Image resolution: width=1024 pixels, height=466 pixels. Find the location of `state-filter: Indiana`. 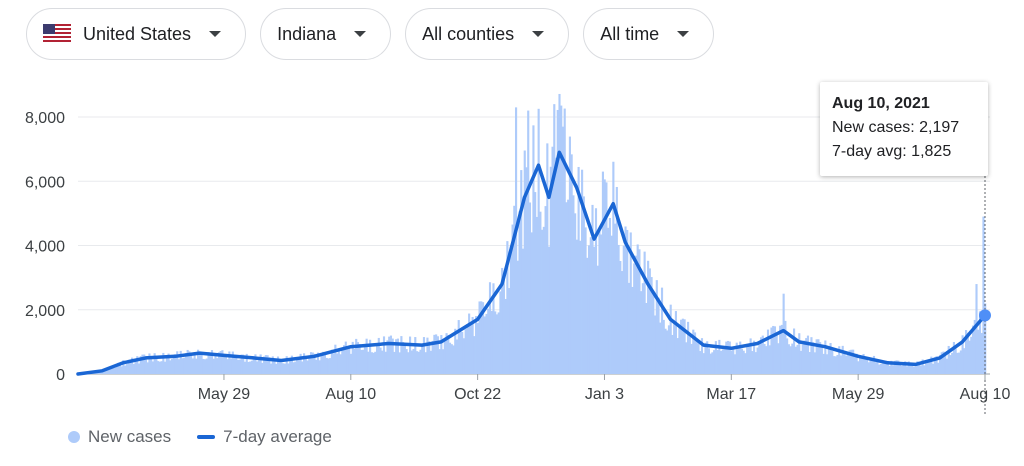

state-filter: Indiana is located at coordinates (326, 34).